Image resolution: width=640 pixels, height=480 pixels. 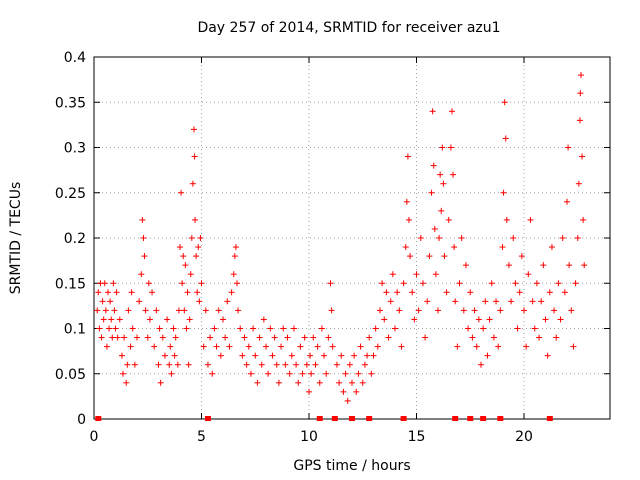 I want to click on x-tick-labels: 0 5 10 15 20, so click(x=311, y=437).